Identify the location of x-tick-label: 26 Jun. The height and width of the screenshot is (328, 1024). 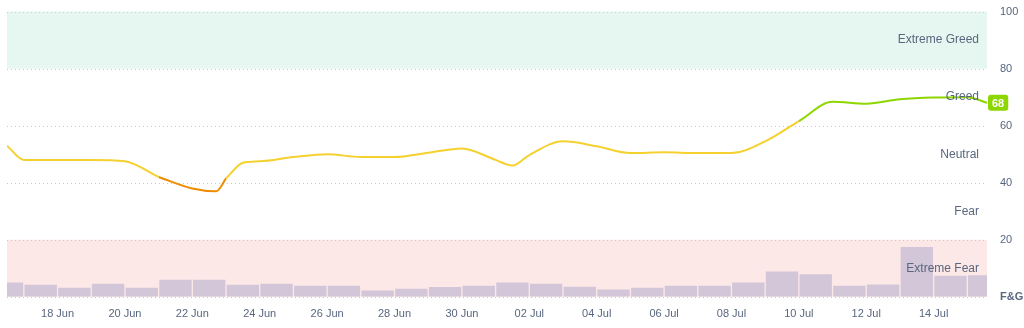
(327, 313).